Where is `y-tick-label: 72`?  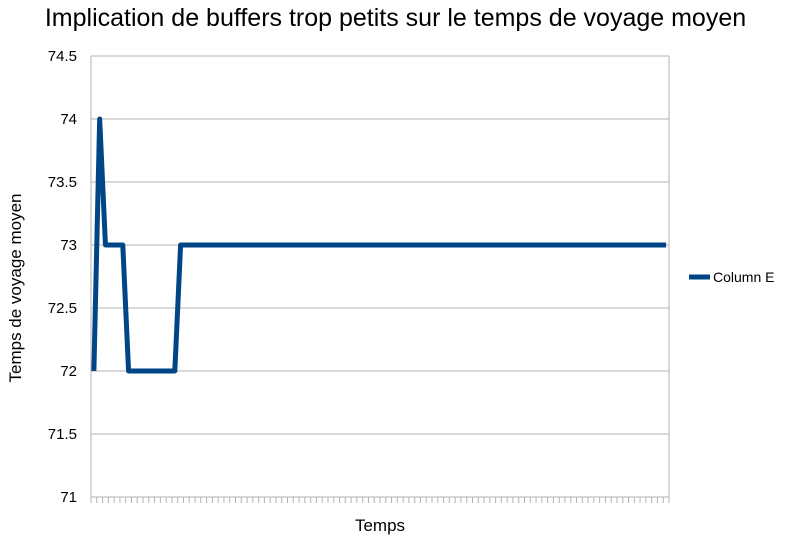 y-tick-label: 72 is located at coordinates (68, 371).